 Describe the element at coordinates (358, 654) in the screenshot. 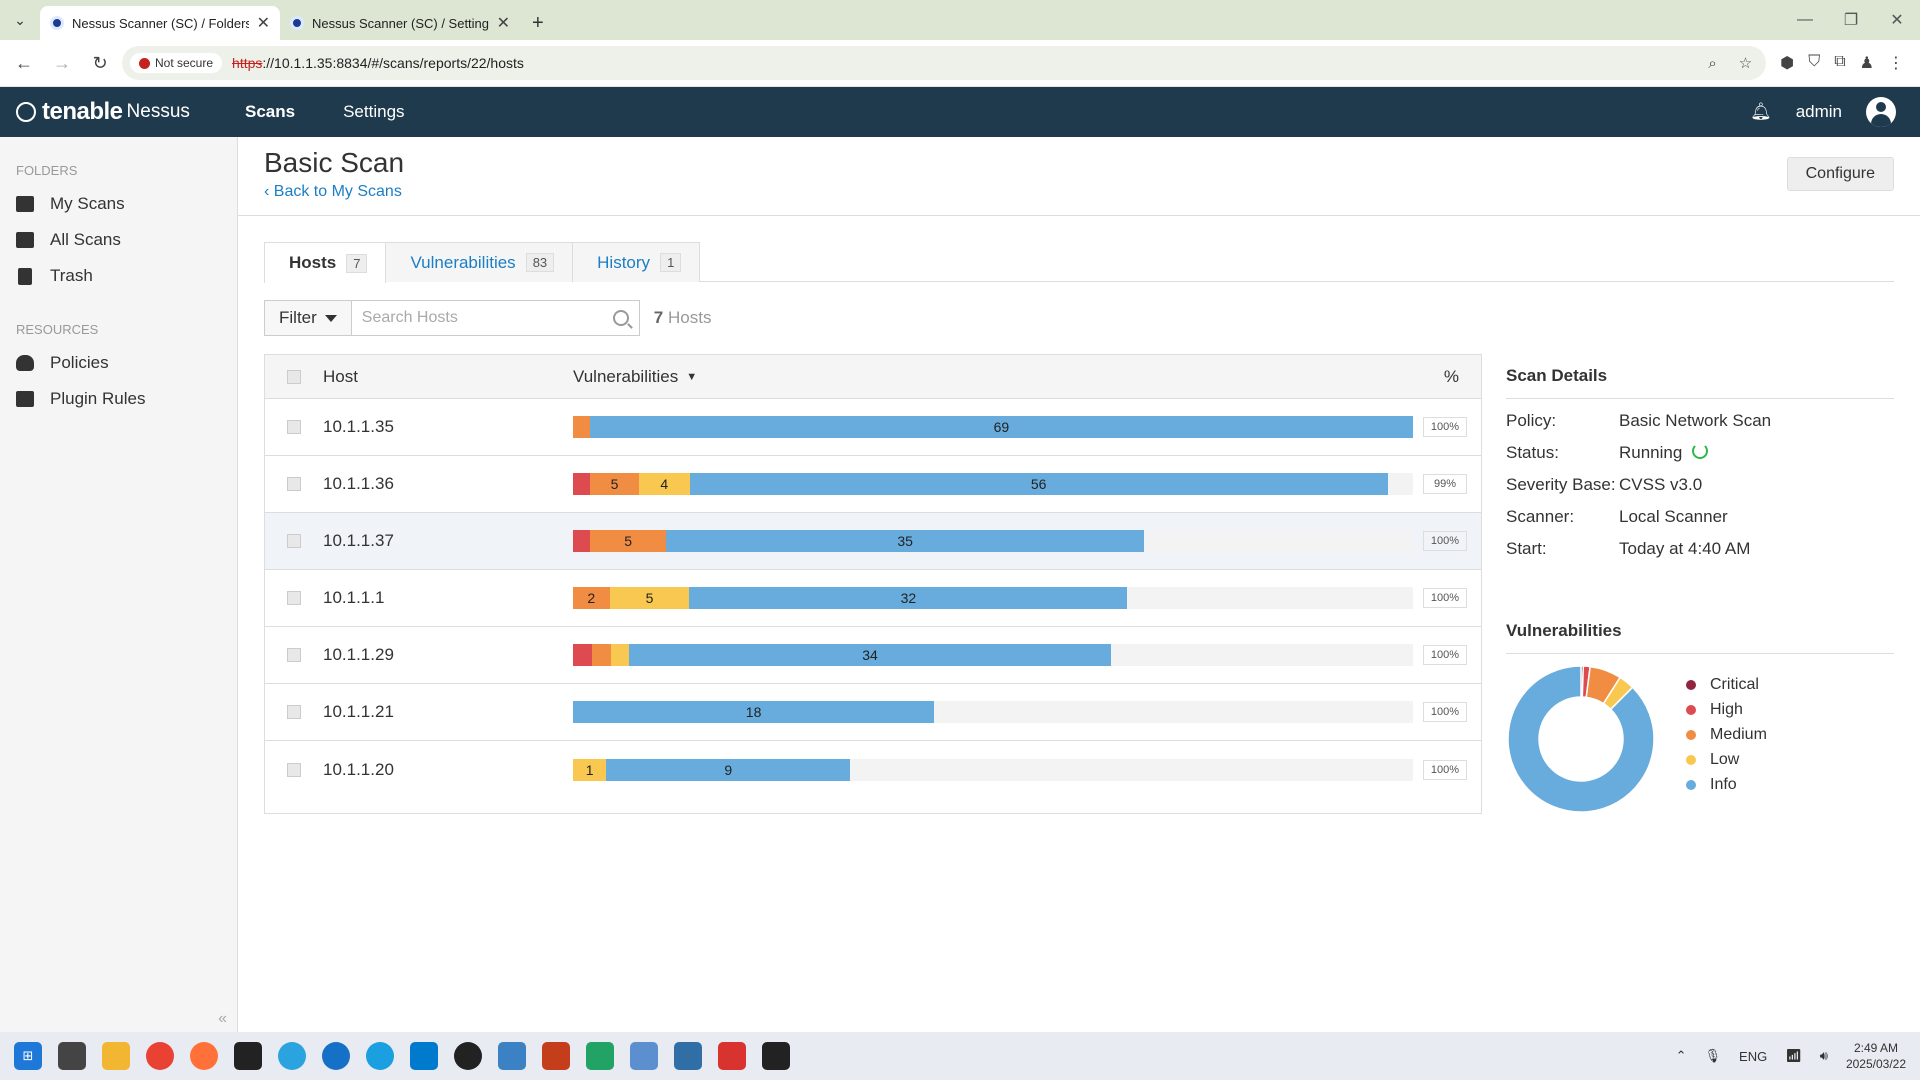

I see `host-ip: 10.1.1.29` at that location.